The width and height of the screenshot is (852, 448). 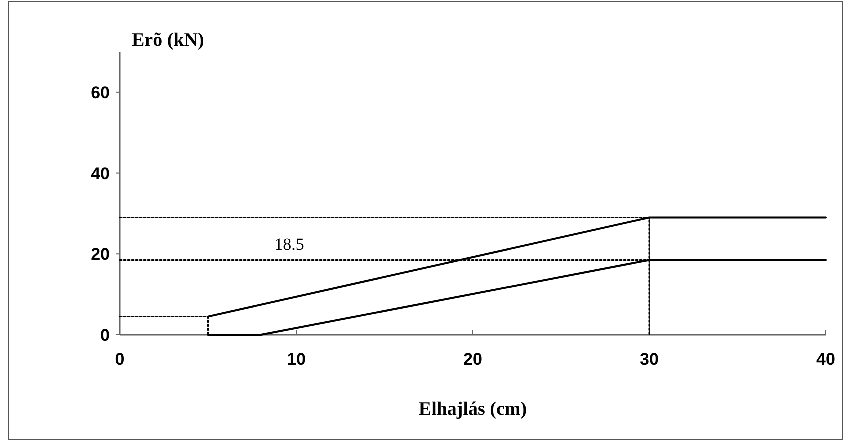 What do you see at coordinates (105, 335) in the screenshot?
I see `y-tick-label: 0` at bounding box center [105, 335].